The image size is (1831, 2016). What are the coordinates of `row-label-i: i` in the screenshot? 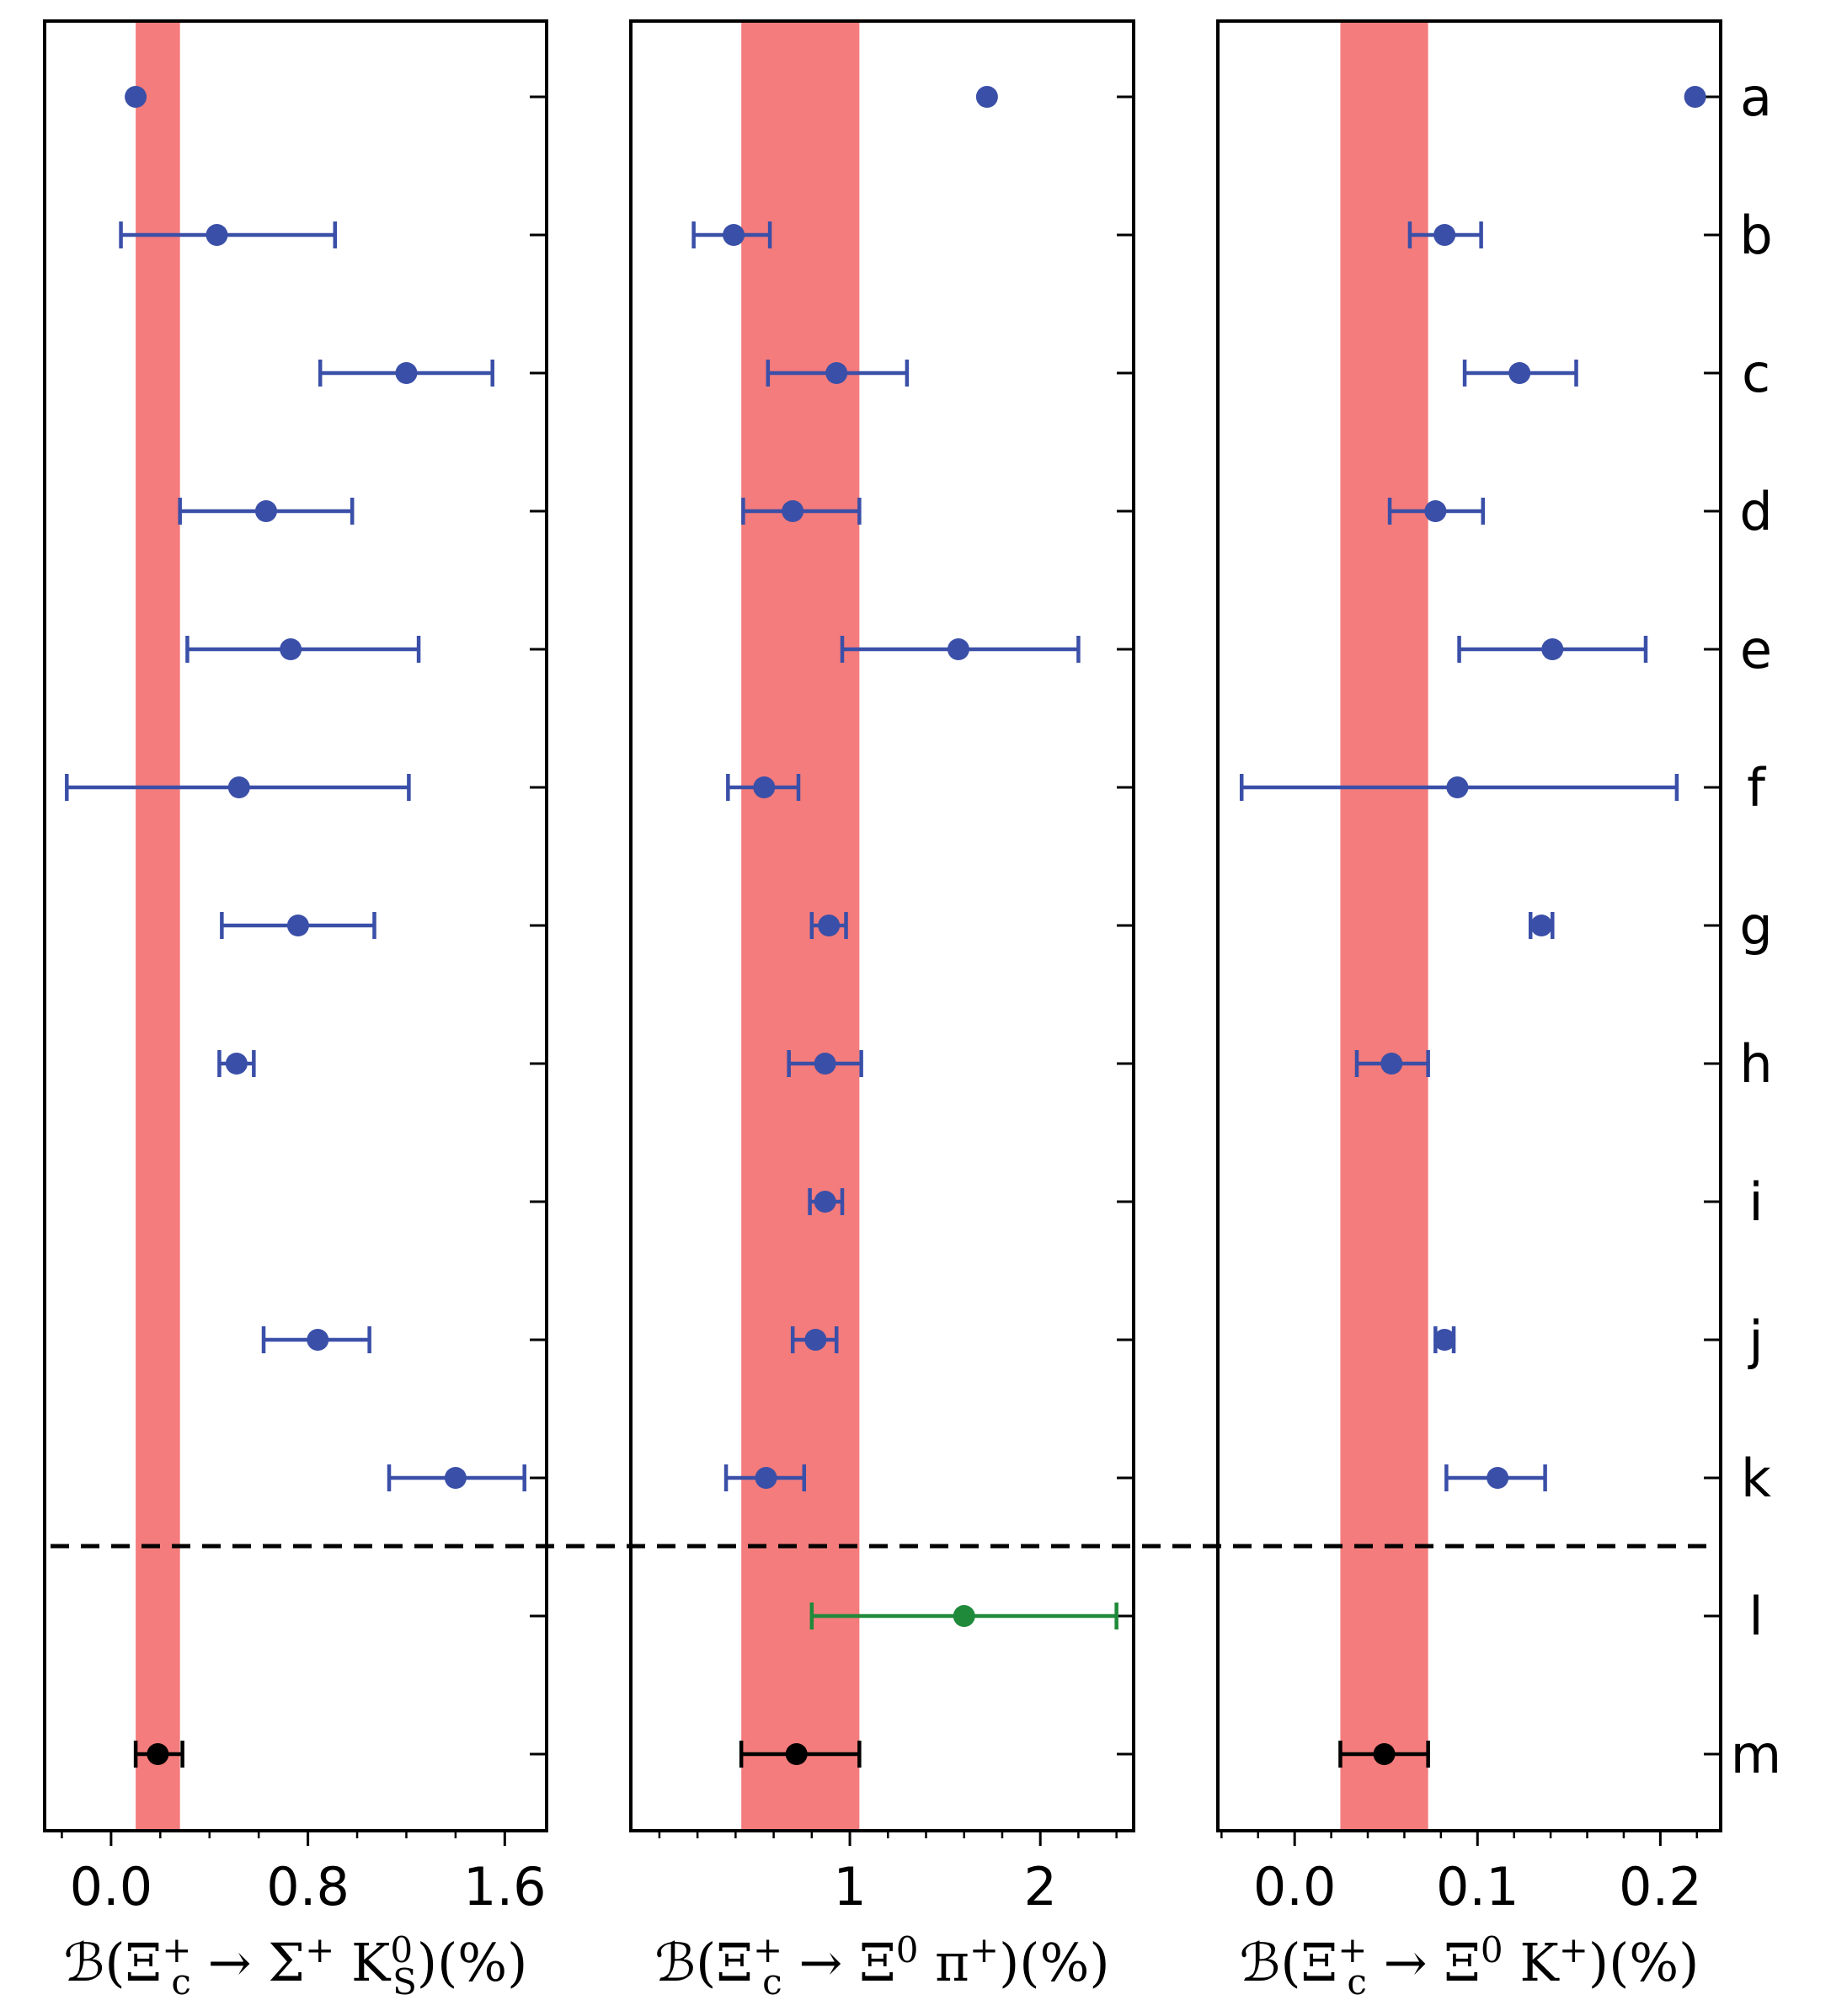 It's located at (1756, 1202).